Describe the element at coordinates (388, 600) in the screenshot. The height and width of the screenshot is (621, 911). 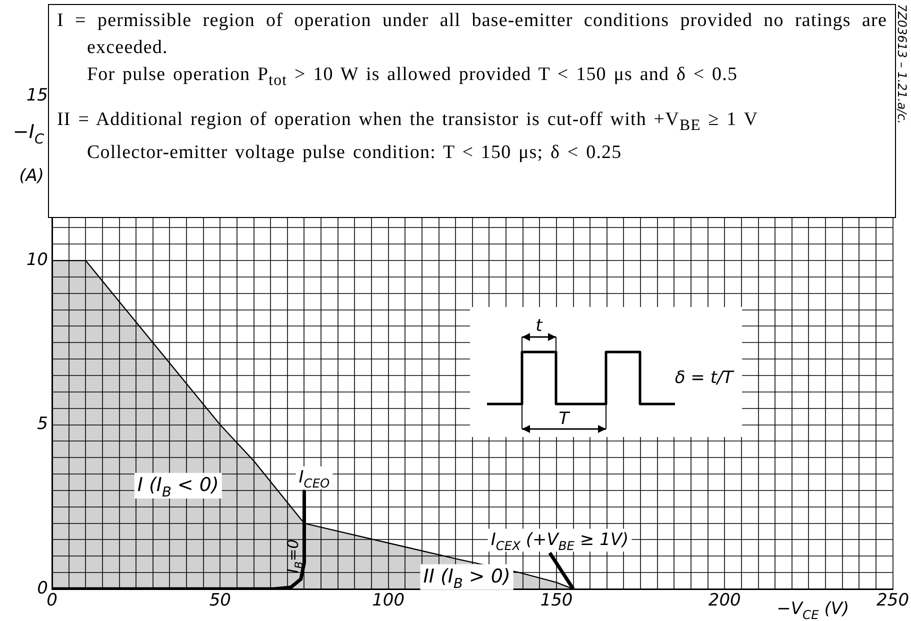
I see `x-tick-label: 100` at that location.